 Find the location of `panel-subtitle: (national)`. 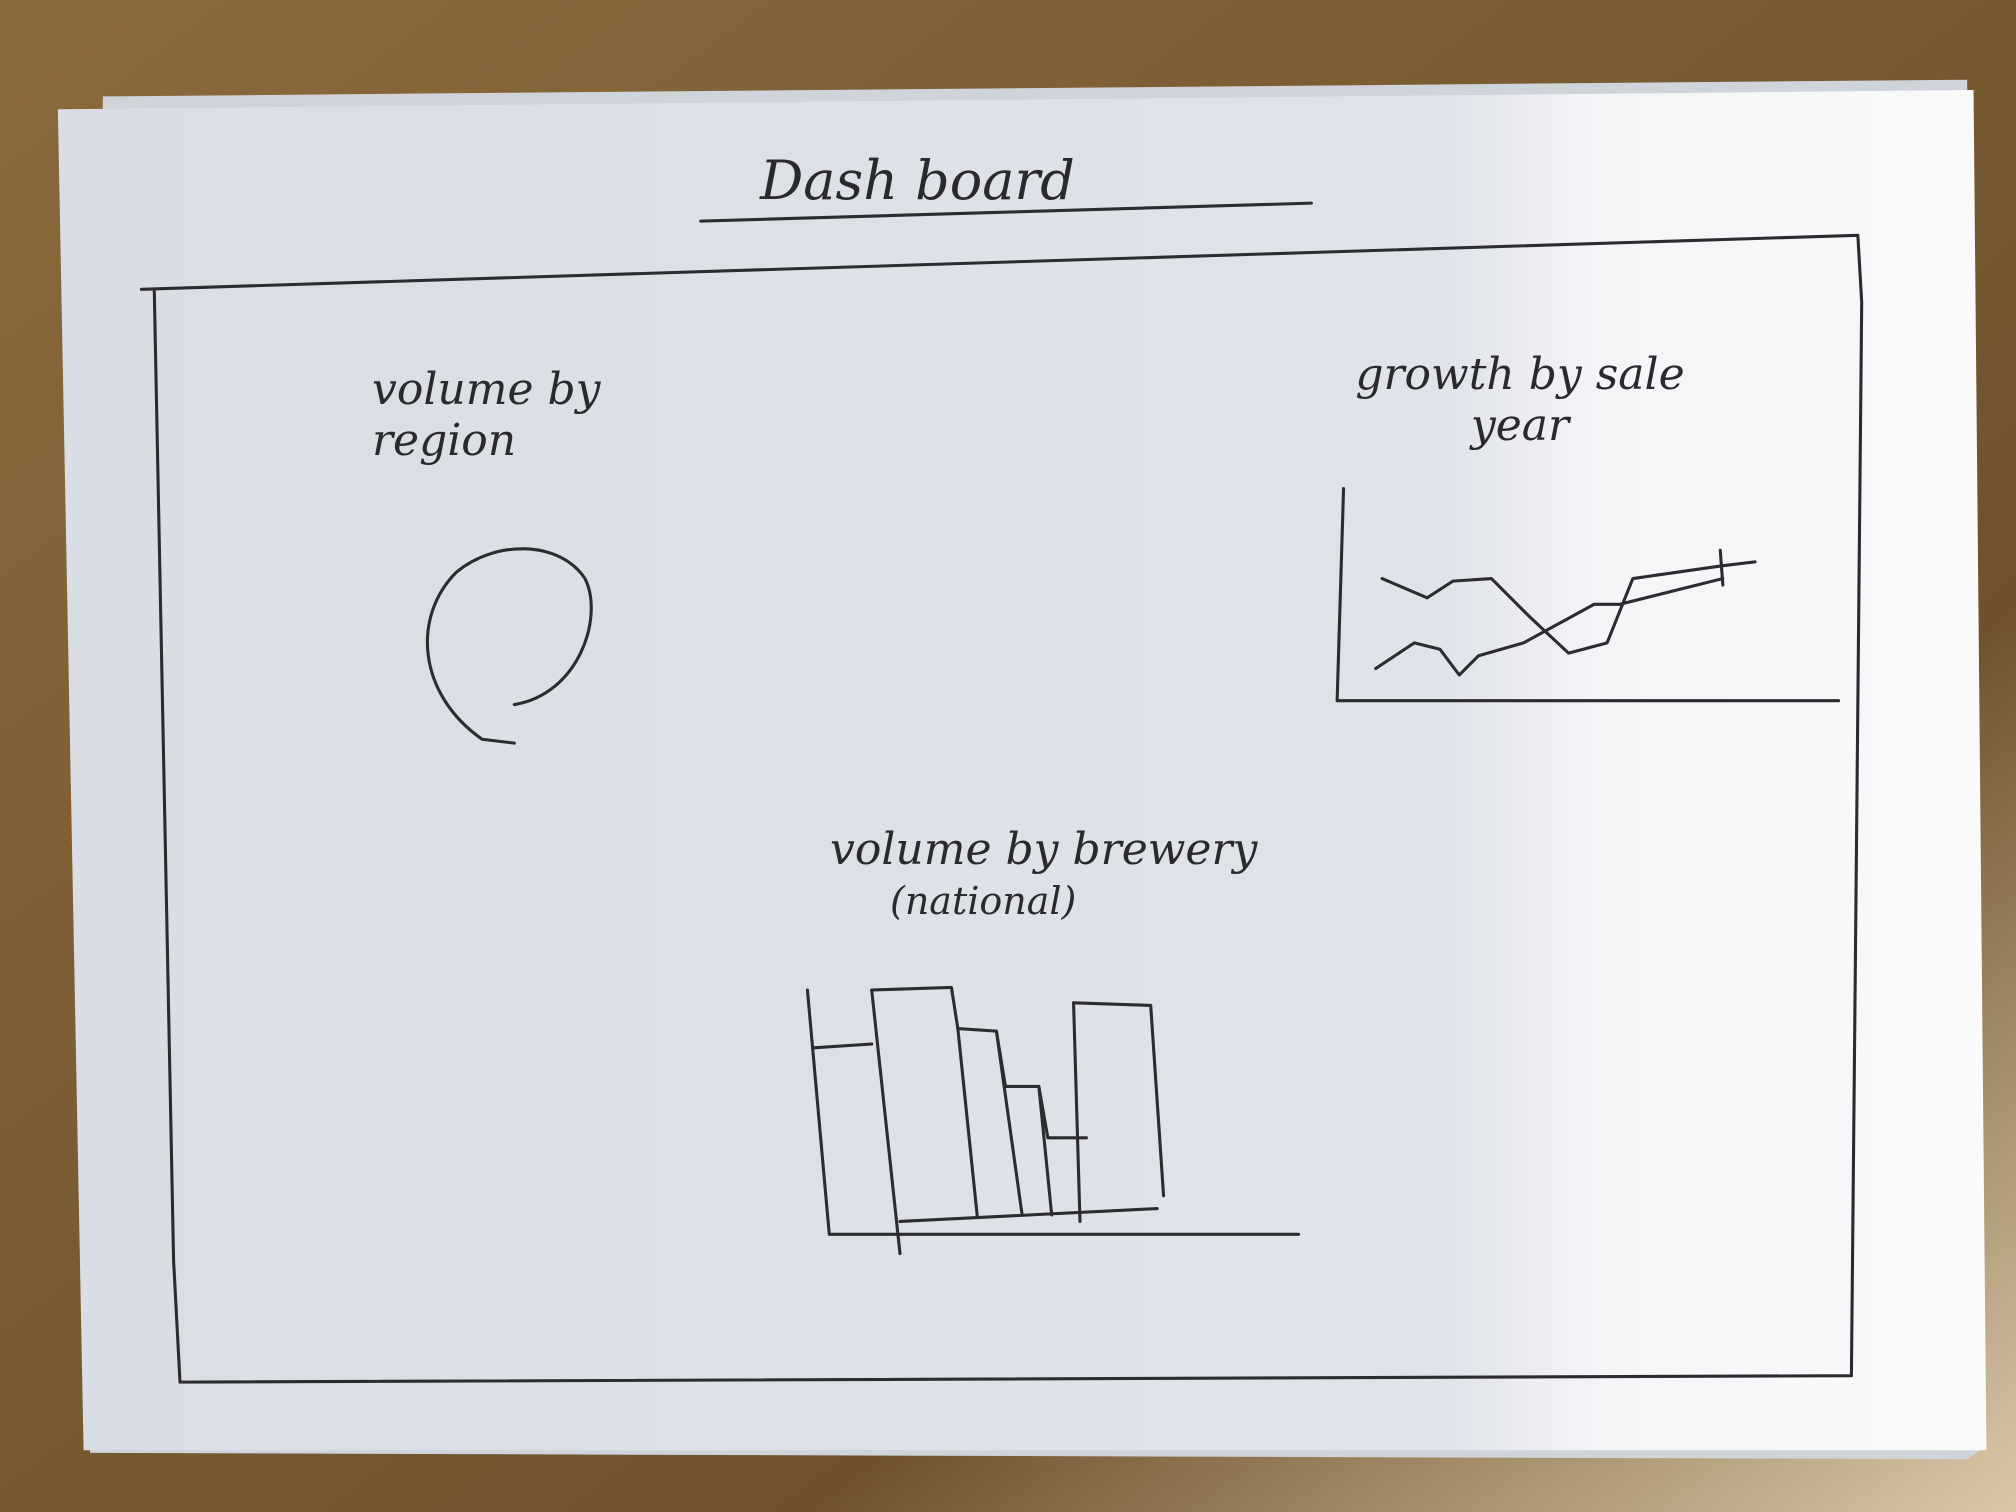

panel-subtitle: (national) is located at coordinates (983, 901).